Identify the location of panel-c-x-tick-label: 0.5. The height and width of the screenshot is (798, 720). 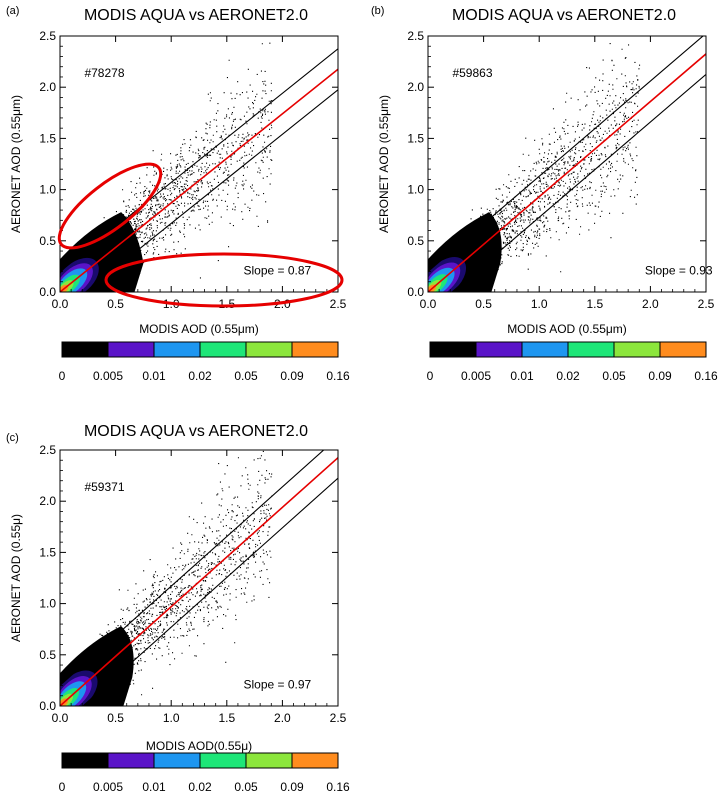
(115, 718).